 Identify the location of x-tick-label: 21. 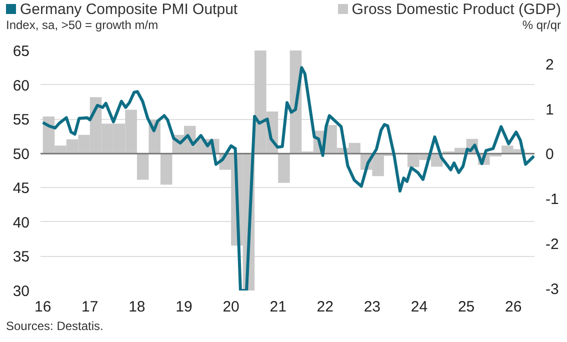
(278, 307).